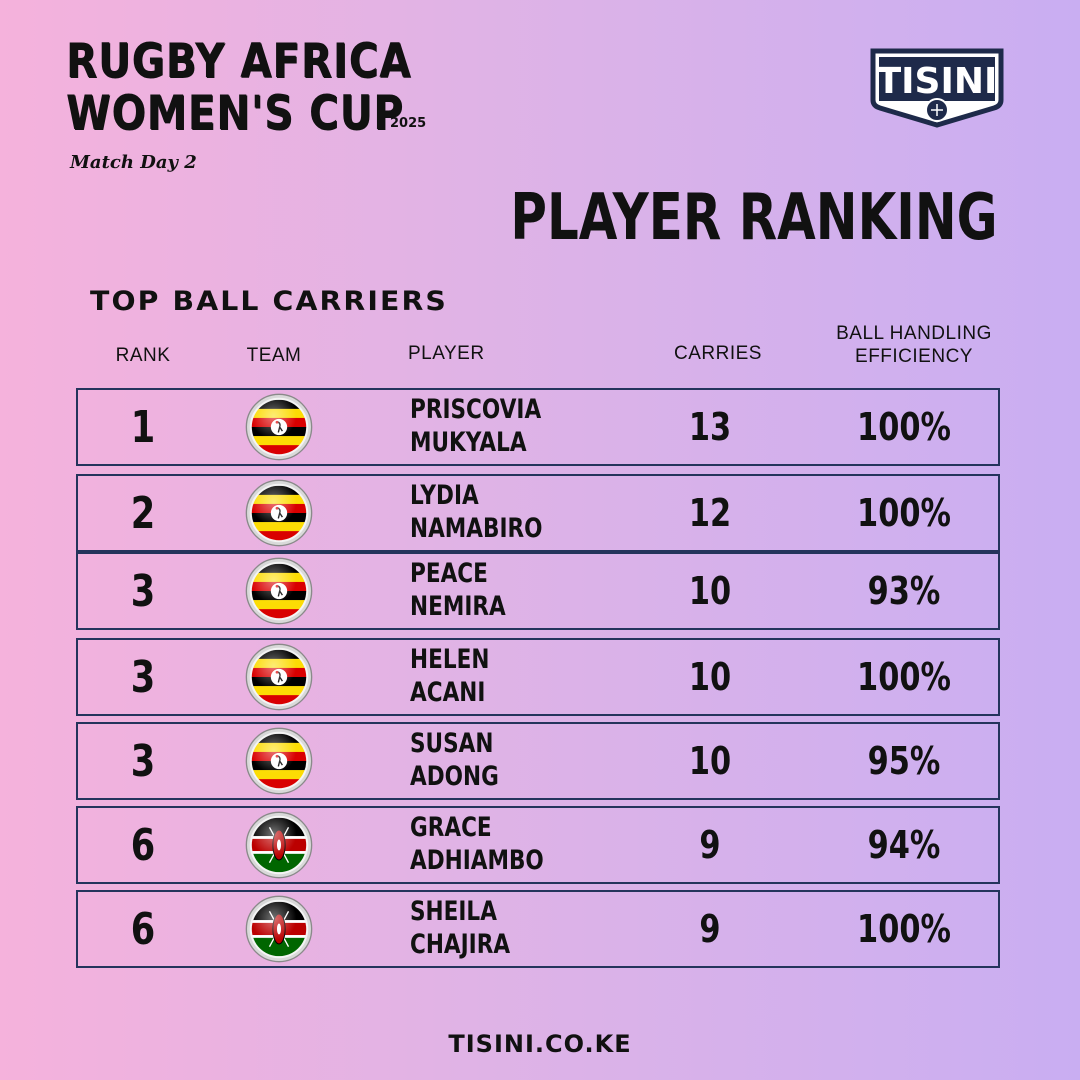  Describe the element at coordinates (535, 929) in the screenshot. I see `player-name: SHEILA CHAJIRA` at that location.